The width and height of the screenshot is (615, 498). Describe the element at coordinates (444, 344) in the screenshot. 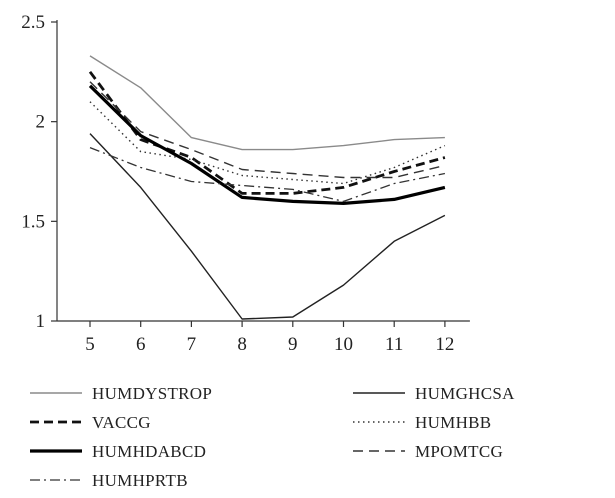

I see `x-tick-label: 12` at that location.